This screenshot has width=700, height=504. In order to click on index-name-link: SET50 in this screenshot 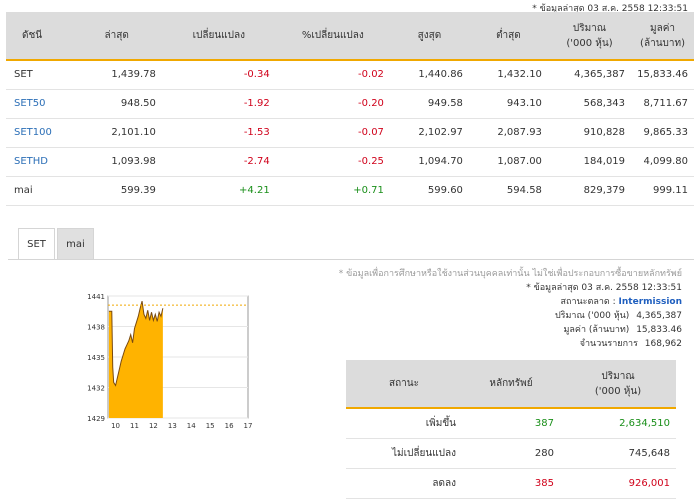, I will do `click(39, 104)`.